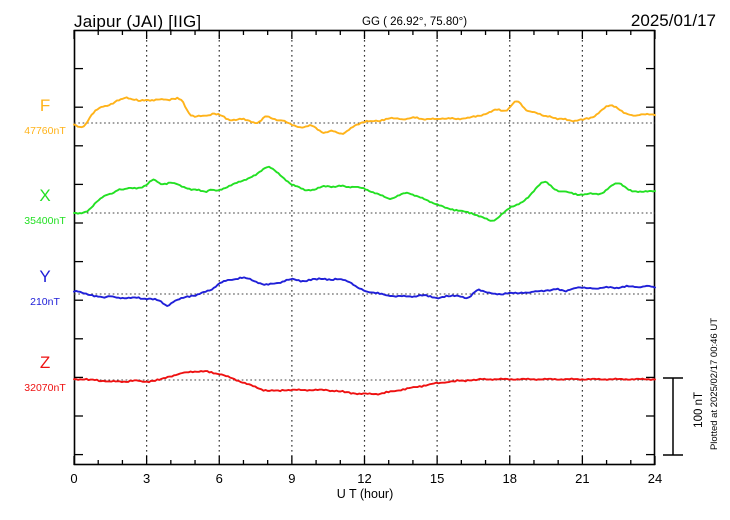  I want to click on series-letter-Y: Y, so click(44, 276).